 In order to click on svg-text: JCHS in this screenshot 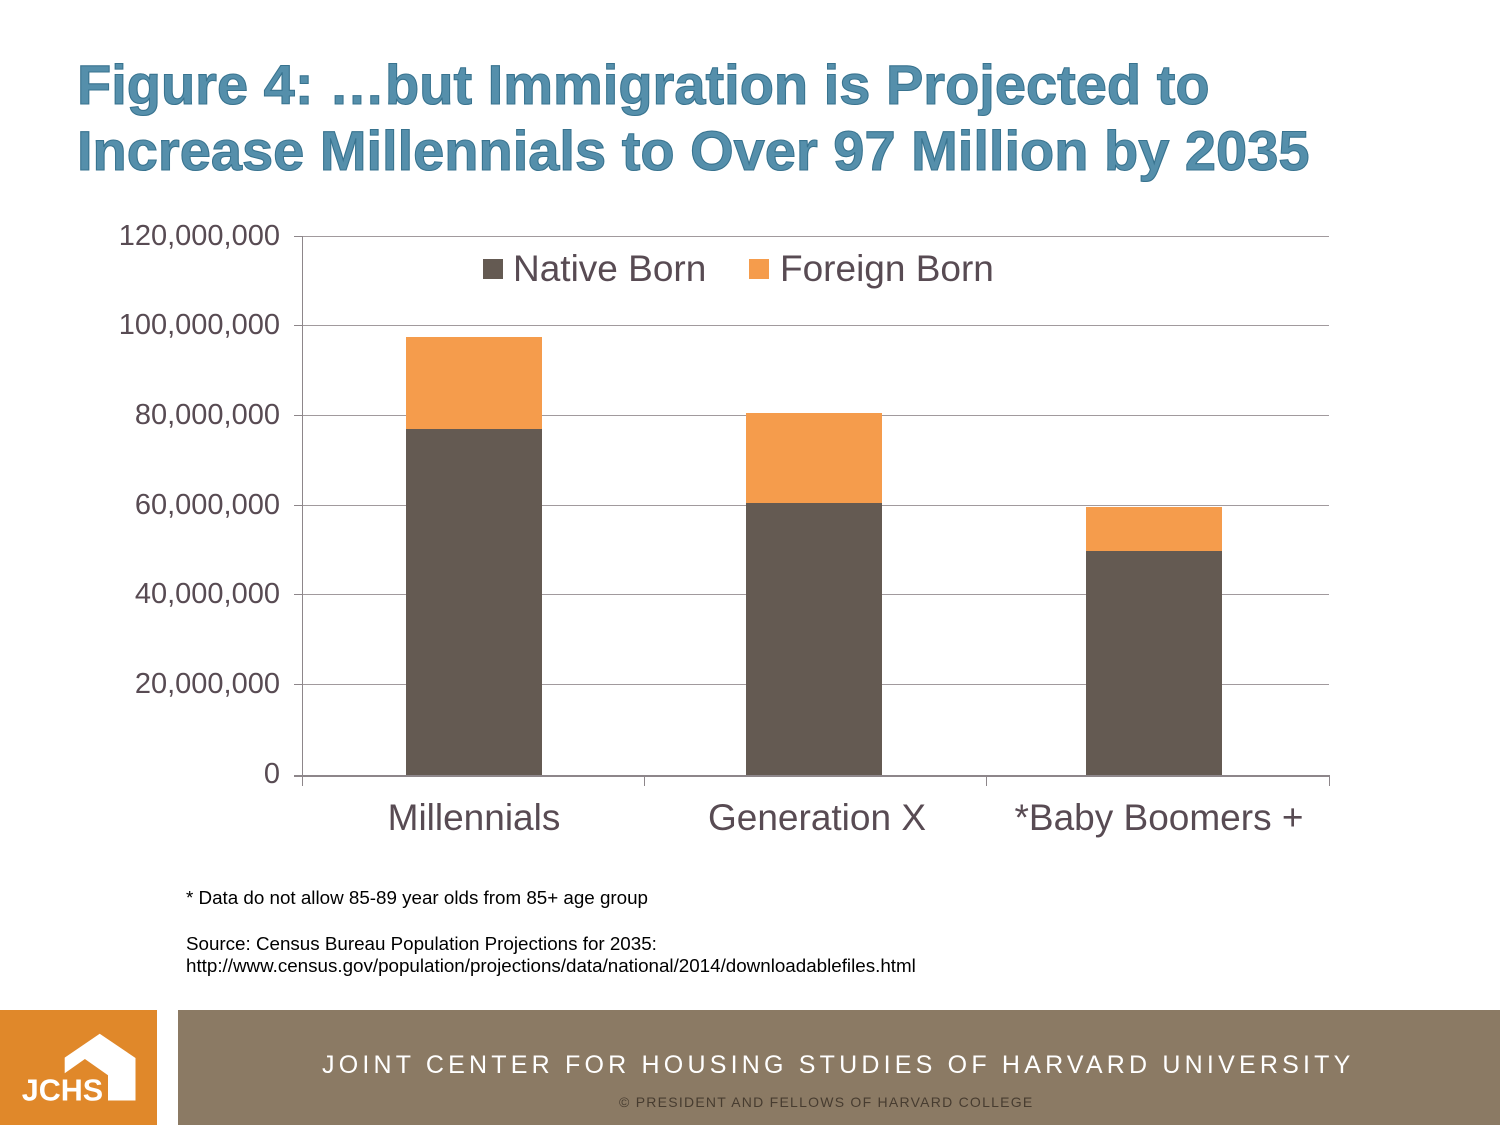, I will do `click(62, 1091)`.